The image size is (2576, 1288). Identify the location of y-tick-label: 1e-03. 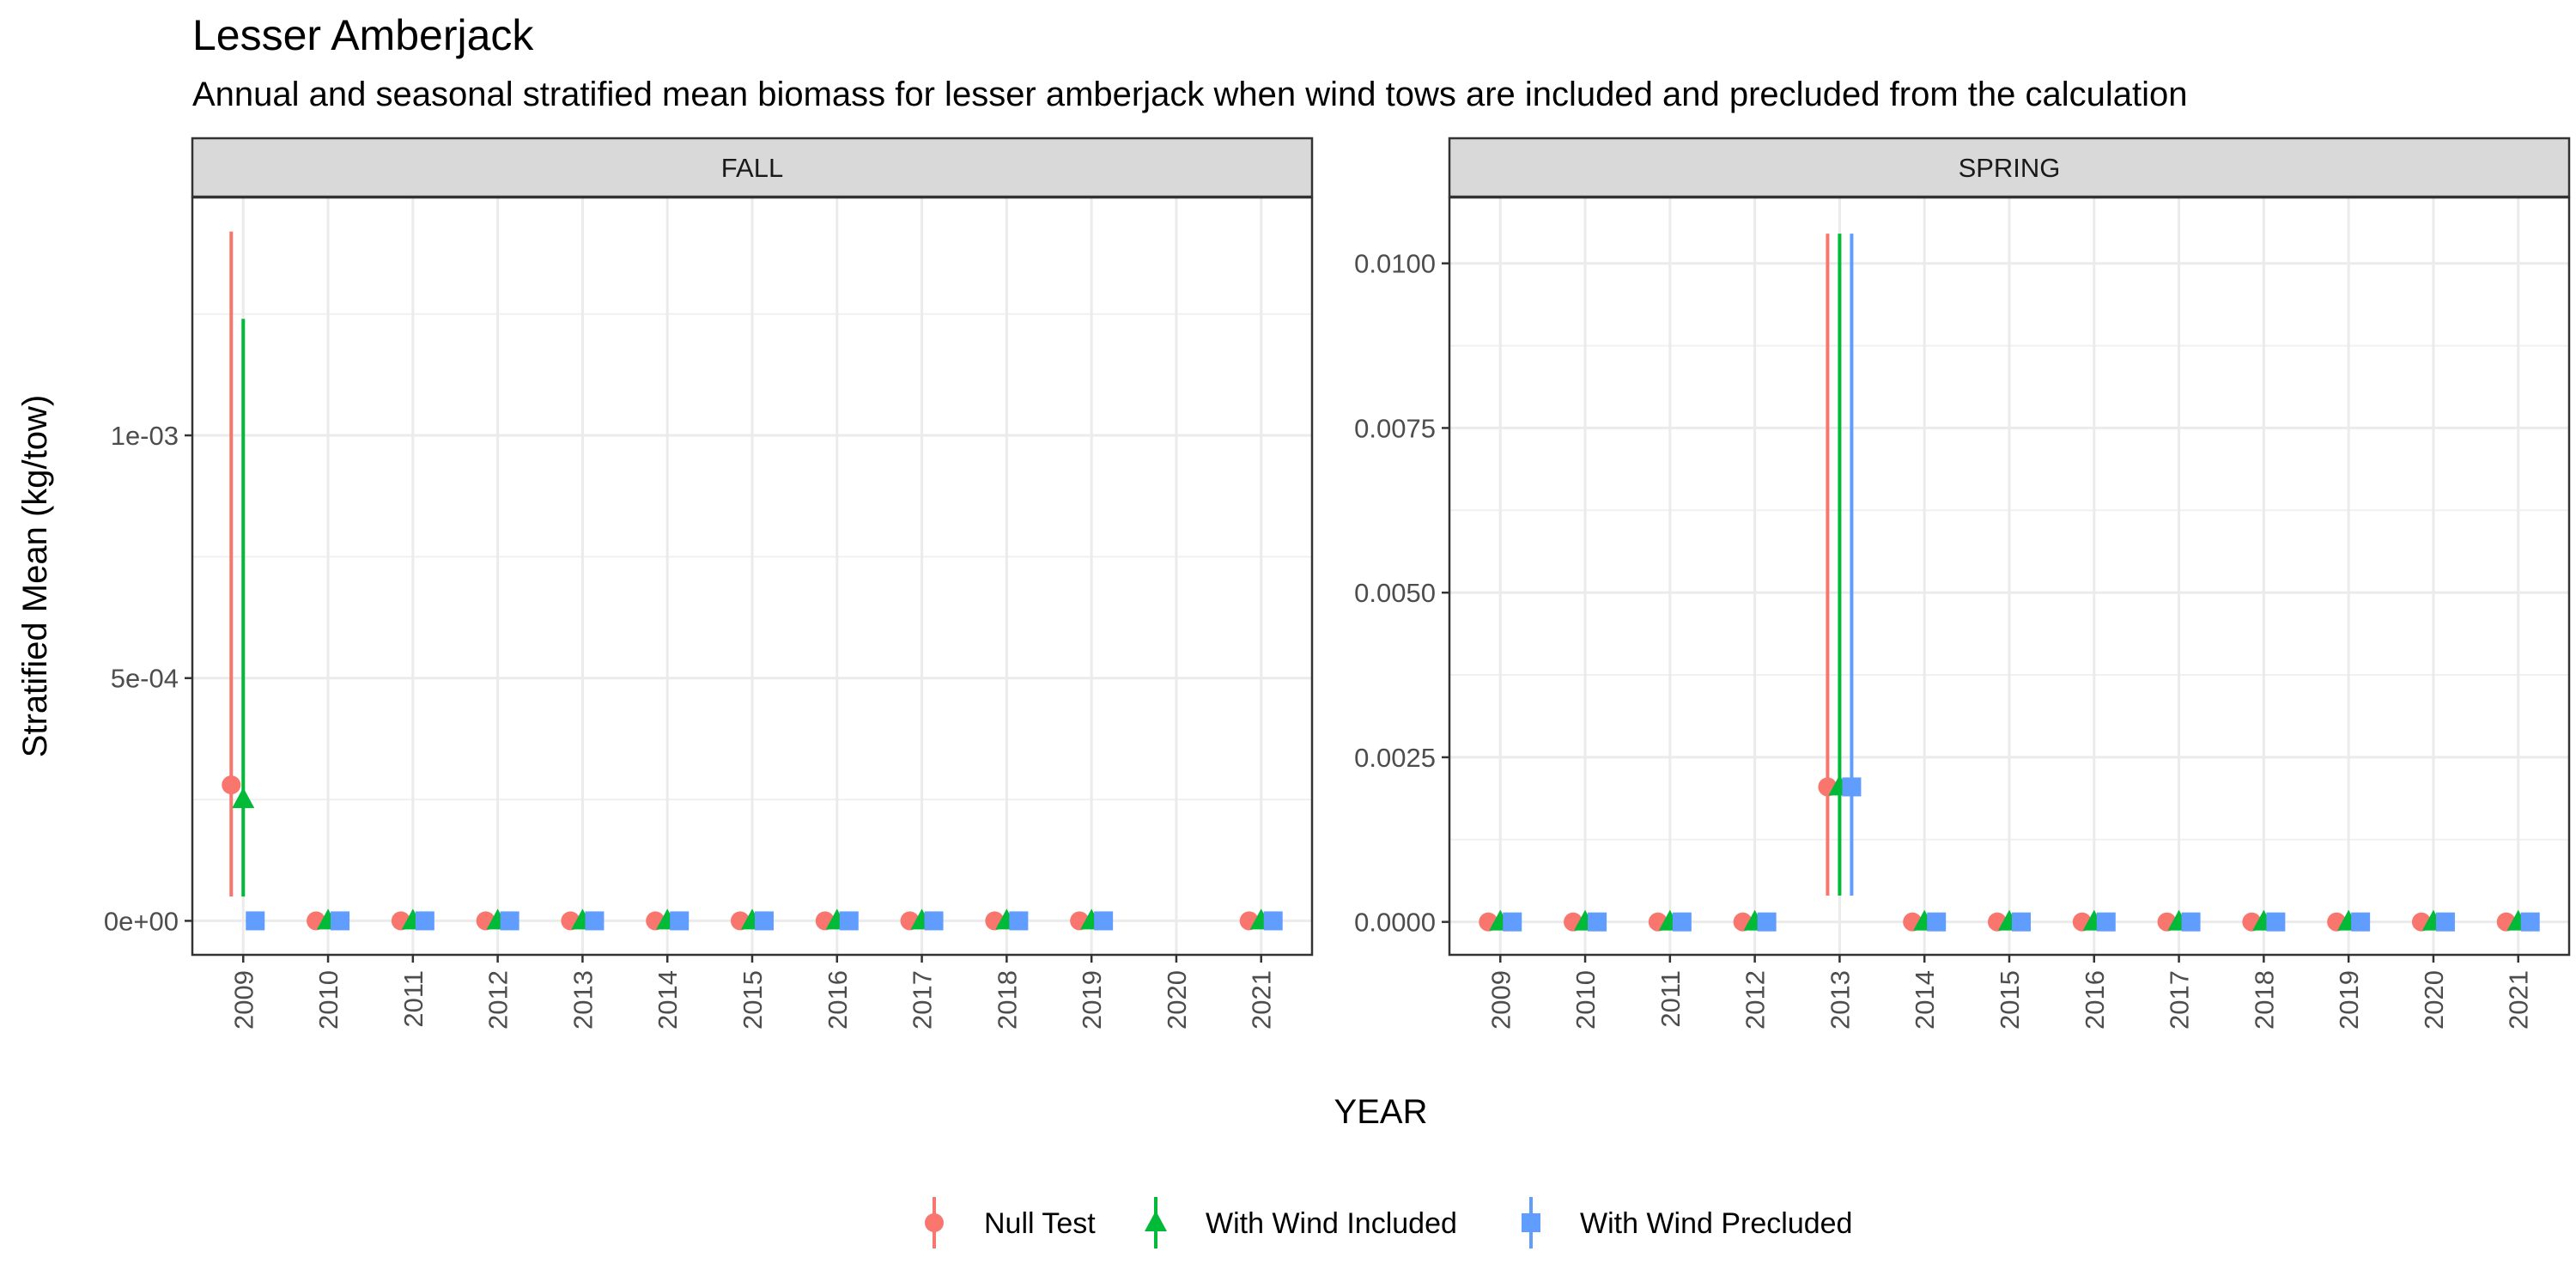
(145, 436).